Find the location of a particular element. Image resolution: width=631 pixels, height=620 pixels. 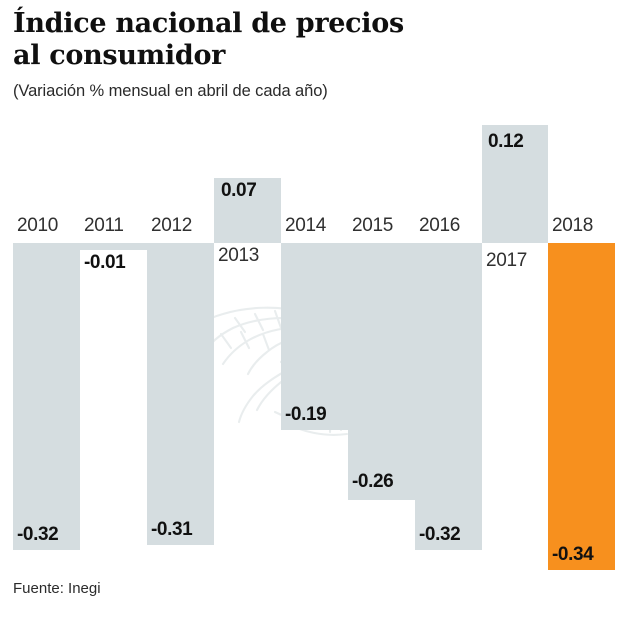

bar-value-2012: -0.31 is located at coordinates (172, 529).